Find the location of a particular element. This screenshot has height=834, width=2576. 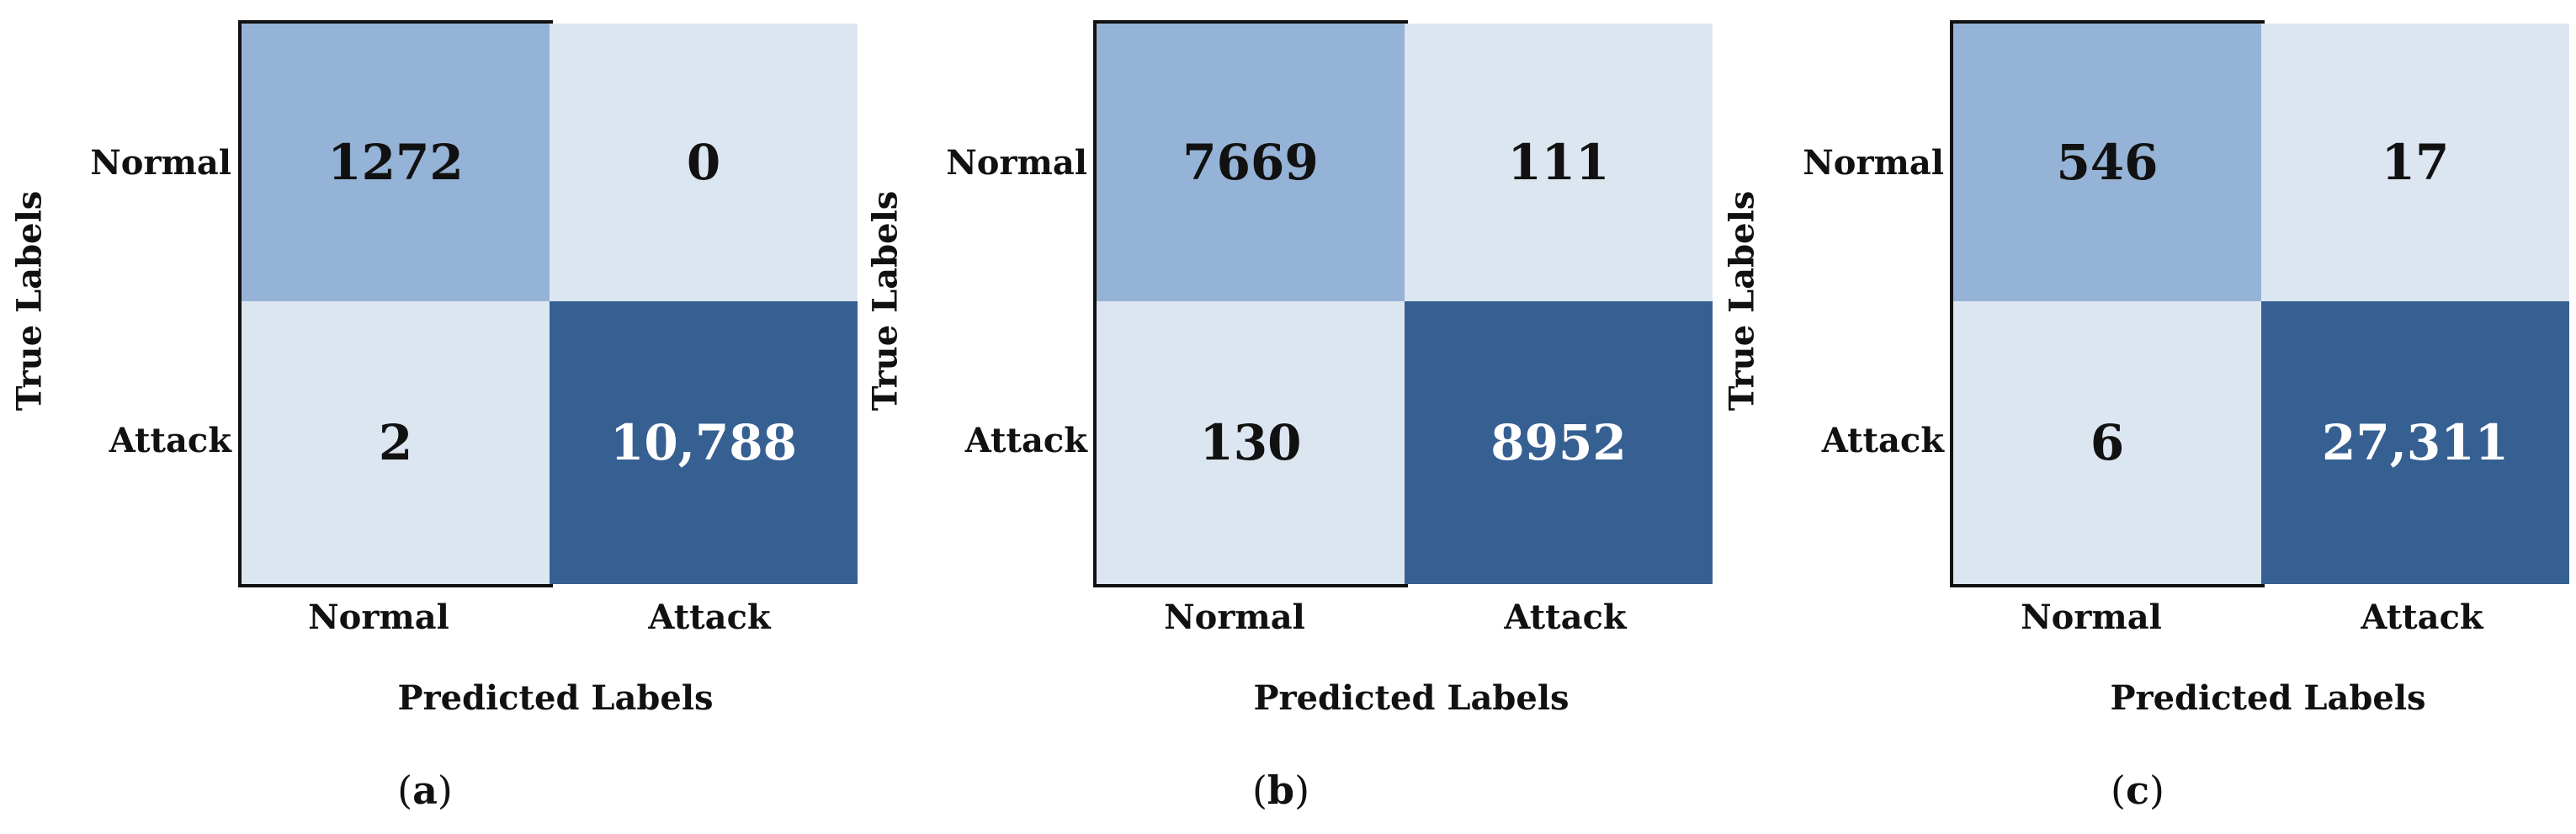

cell-normal-attack: 0 is located at coordinates (704, 162).